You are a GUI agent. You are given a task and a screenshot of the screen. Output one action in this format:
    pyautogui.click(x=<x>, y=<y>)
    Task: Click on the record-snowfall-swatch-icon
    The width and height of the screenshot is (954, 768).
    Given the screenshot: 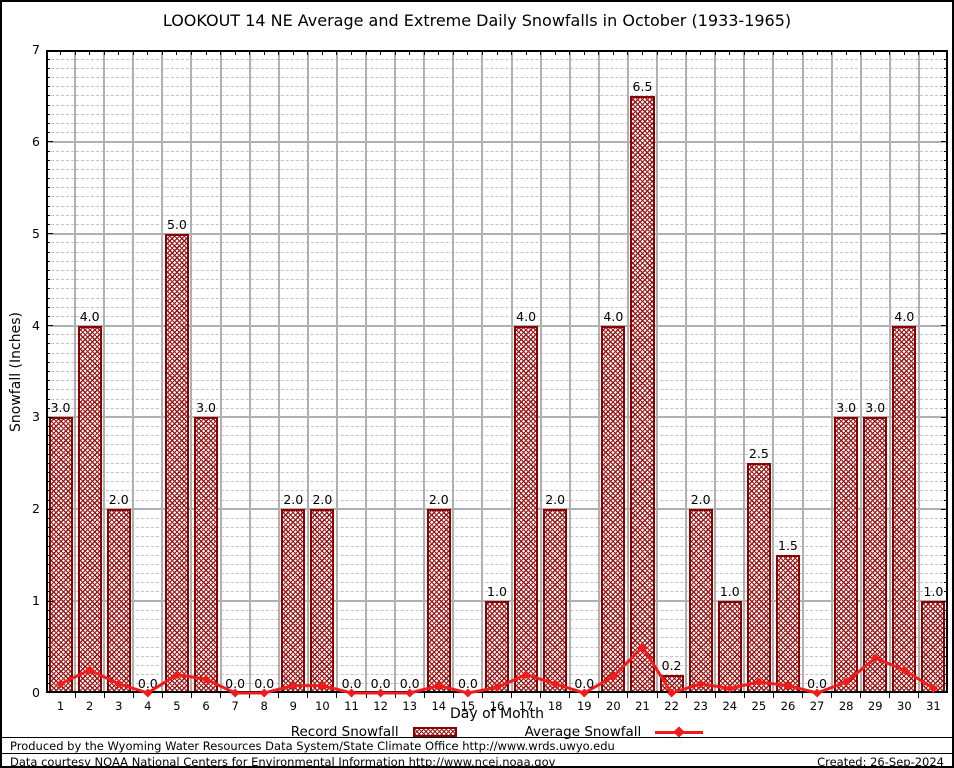 What is the action you would take?
    pyautogui.click(x=434, y=732)
    